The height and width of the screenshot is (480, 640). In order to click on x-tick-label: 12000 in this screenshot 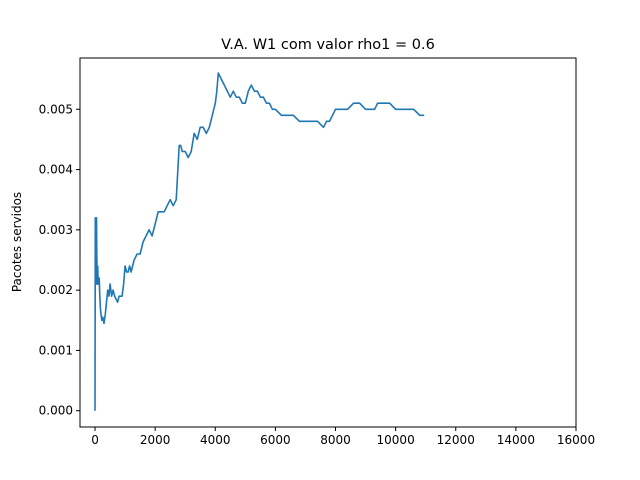, I will do `click(456, 440)`.